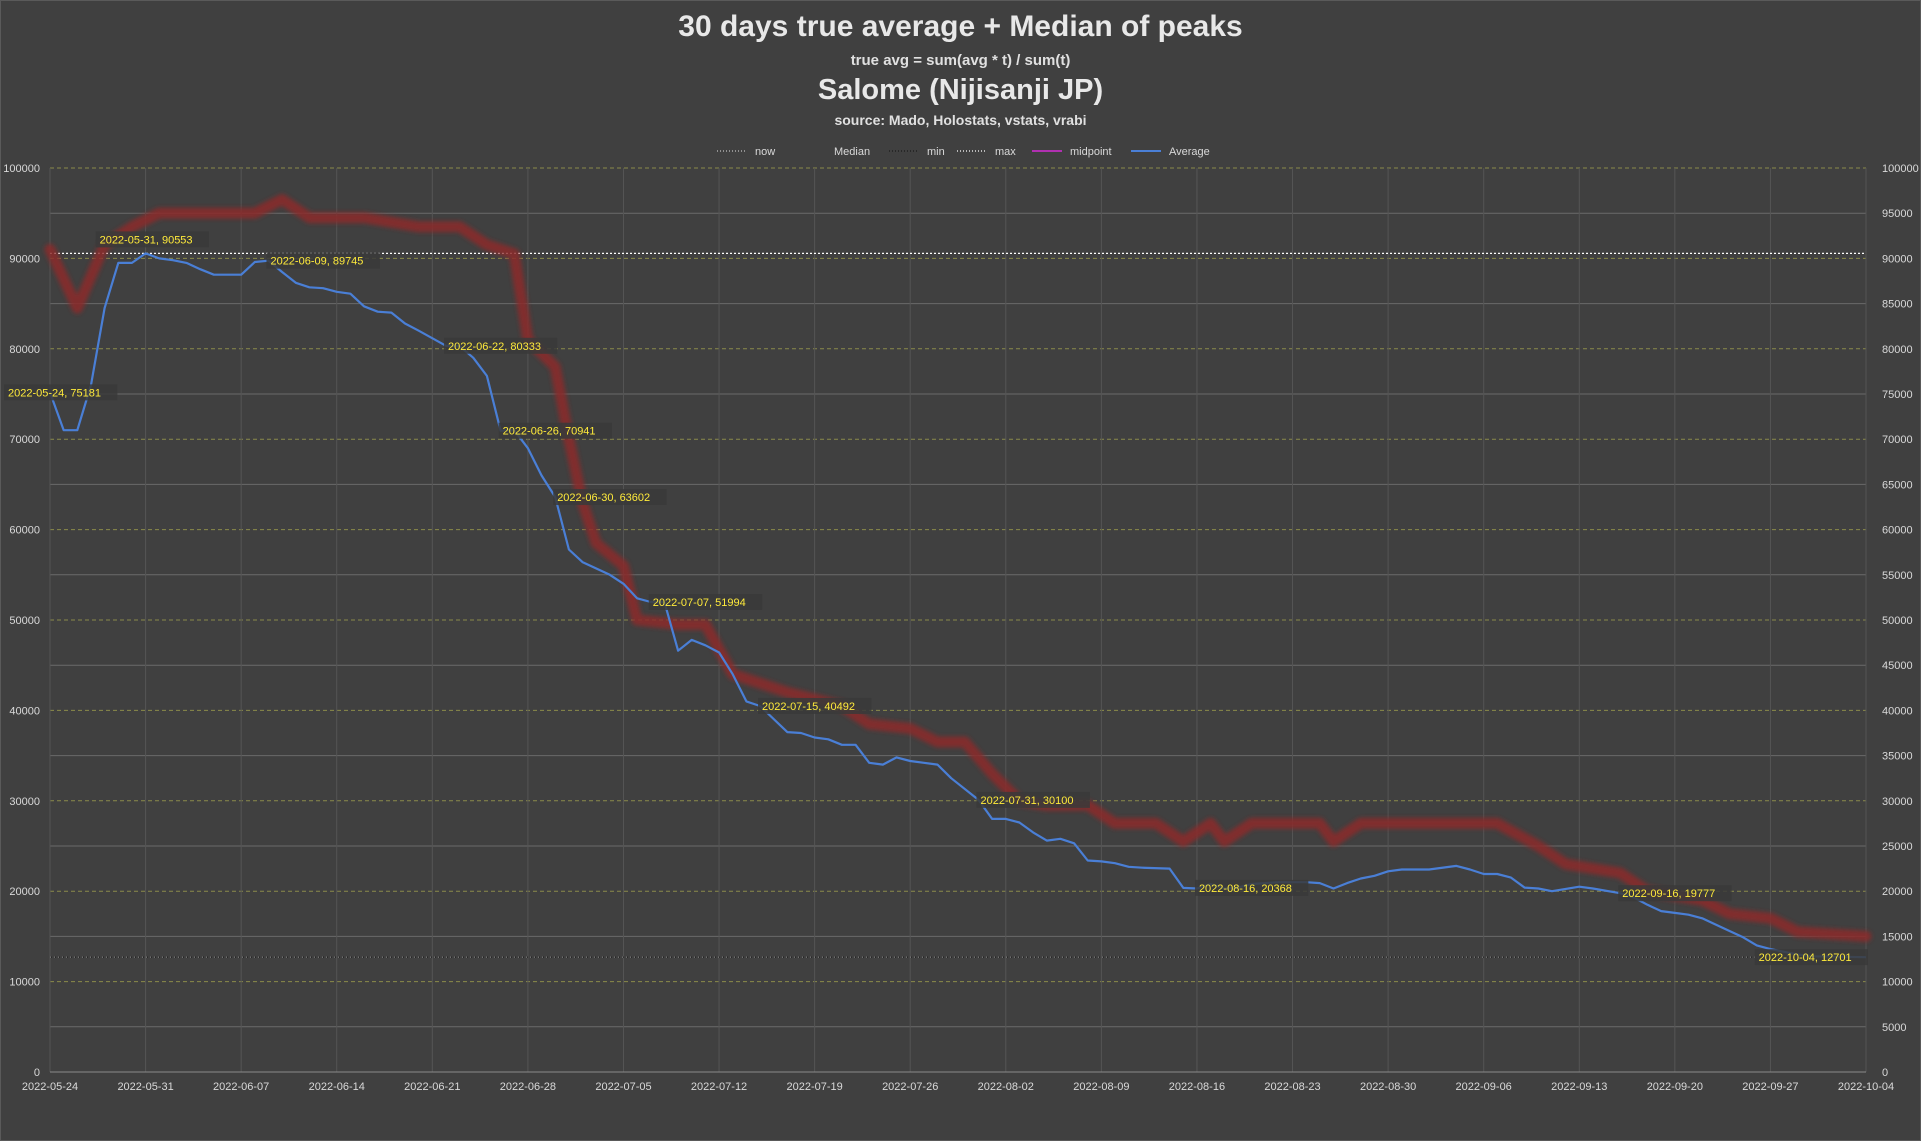 This screenshot has width=1921, height=1141. I want to click on data-label: 2022-07-15, 40492, so click(815, 705).